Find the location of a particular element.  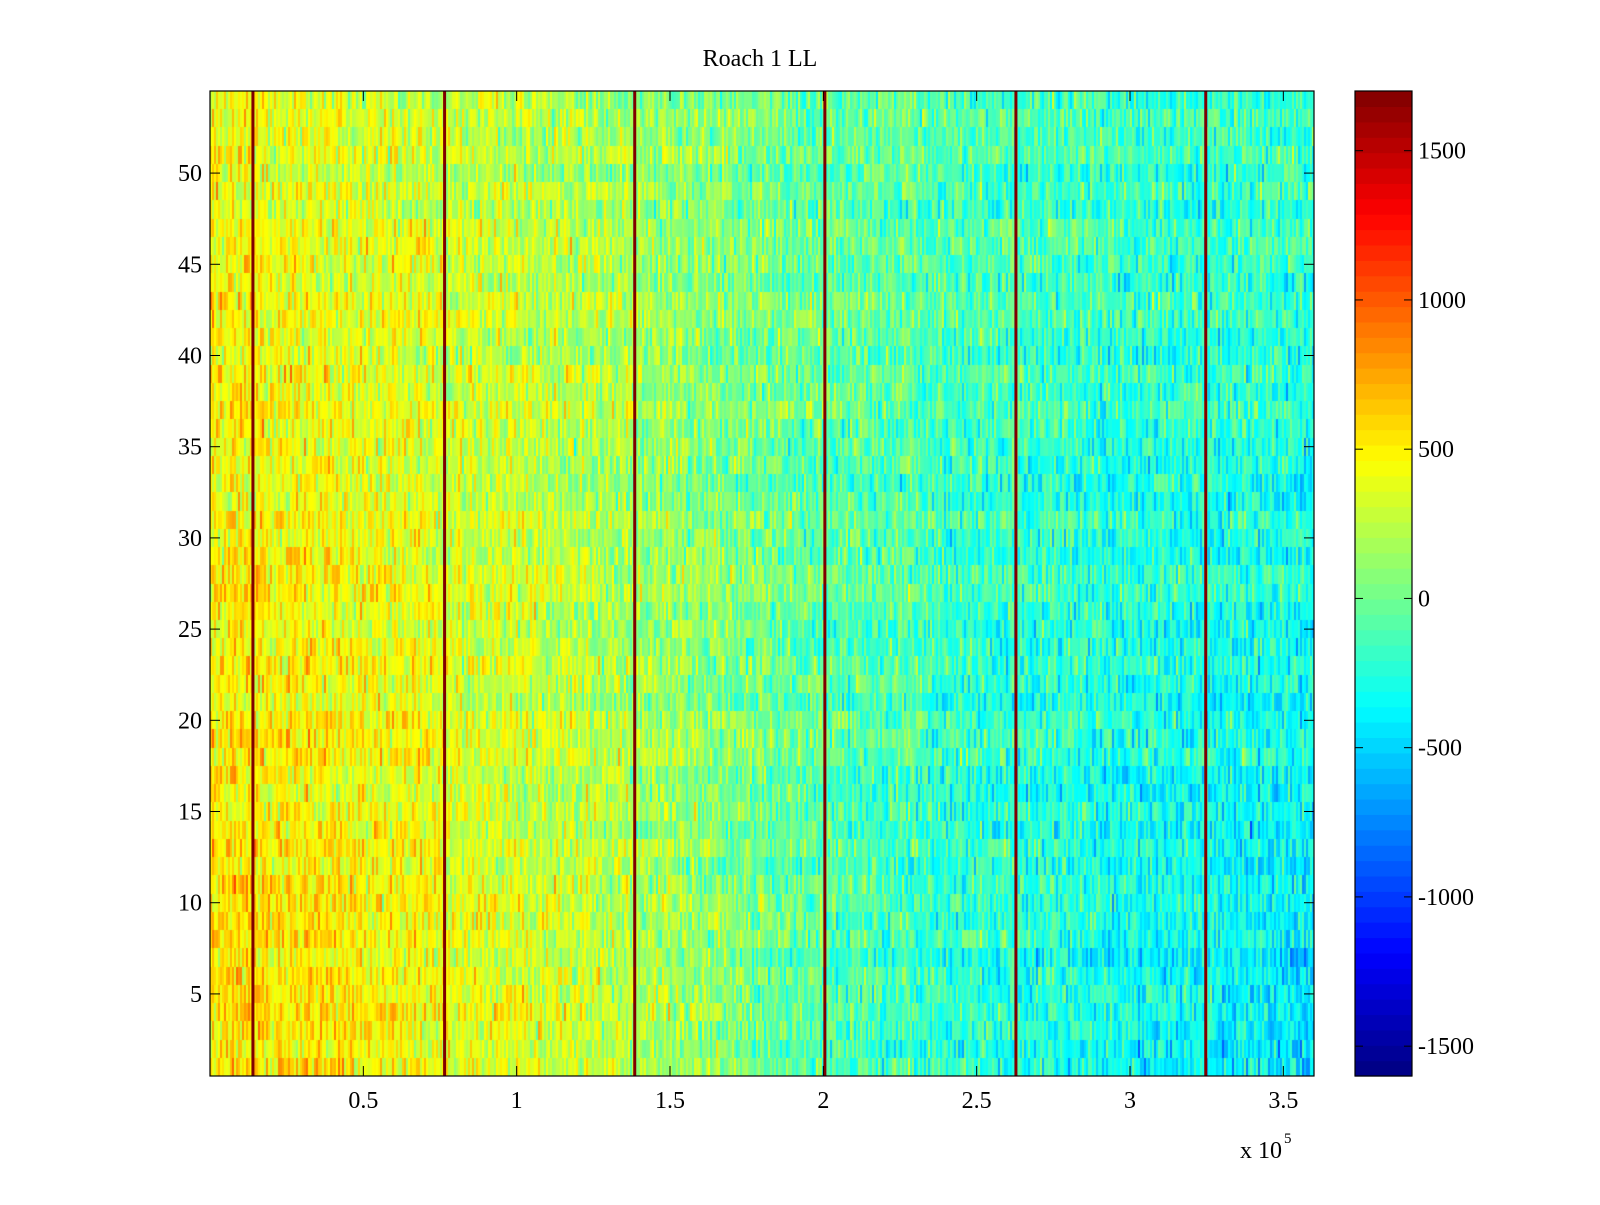

colorbar-tick-label: 1500 is located at coordinates (1442, 152).